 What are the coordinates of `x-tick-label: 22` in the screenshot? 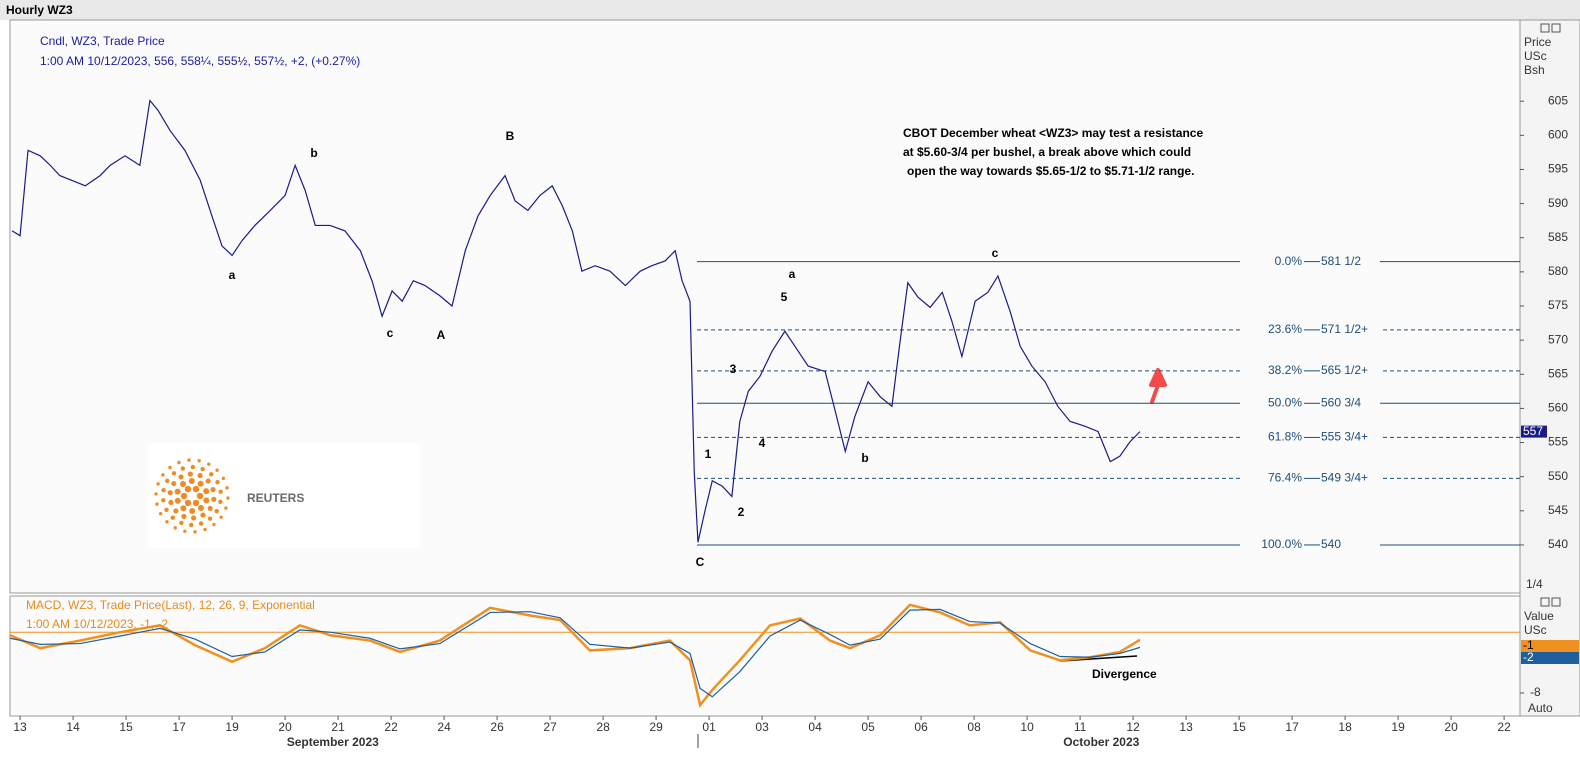 It's located at (391, 727).